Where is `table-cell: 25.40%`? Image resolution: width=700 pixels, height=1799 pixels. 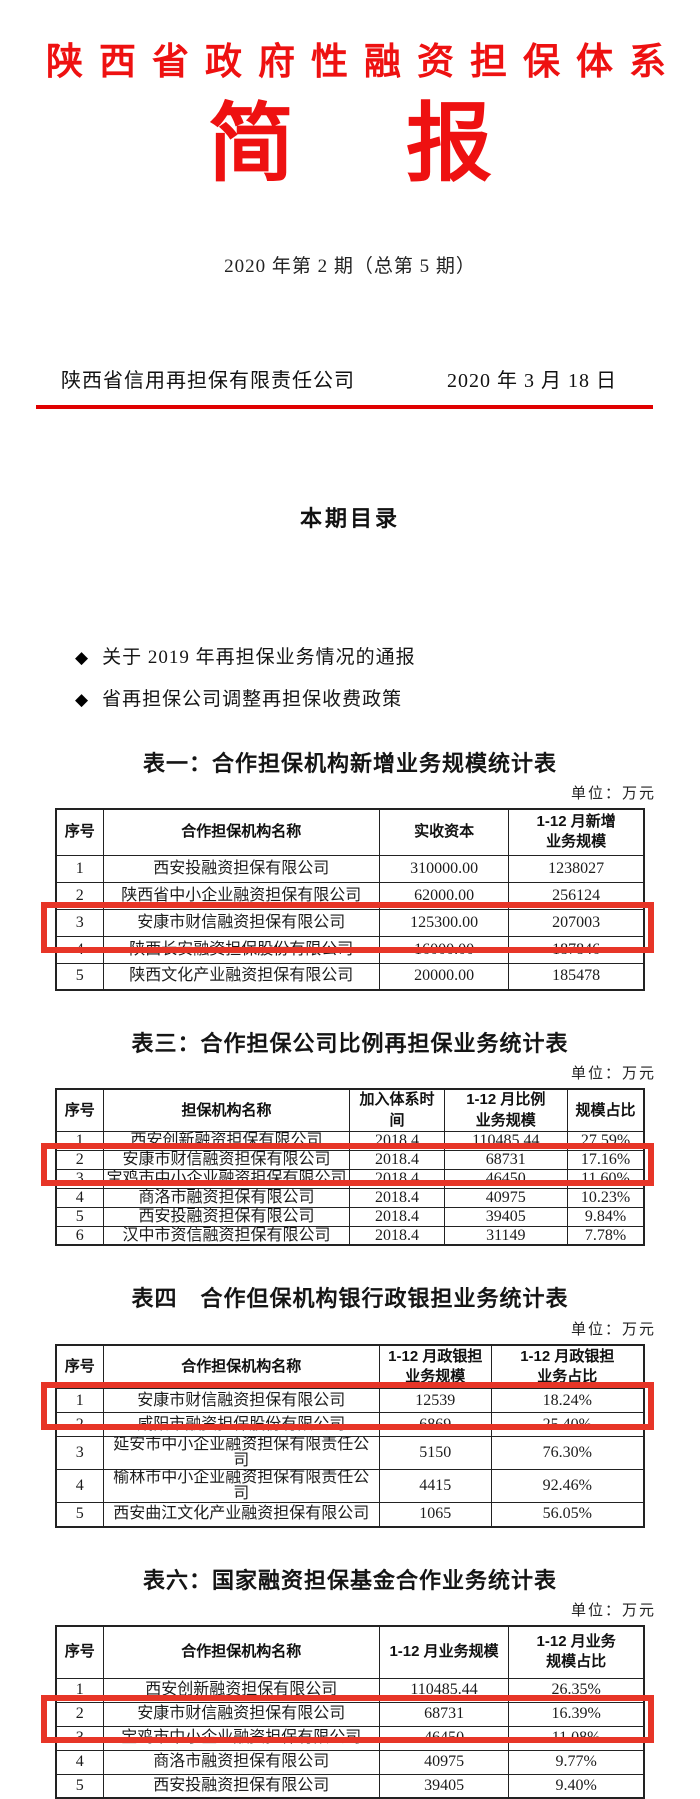 table-cell: 25.40% is located at coordinates (567, 1425).